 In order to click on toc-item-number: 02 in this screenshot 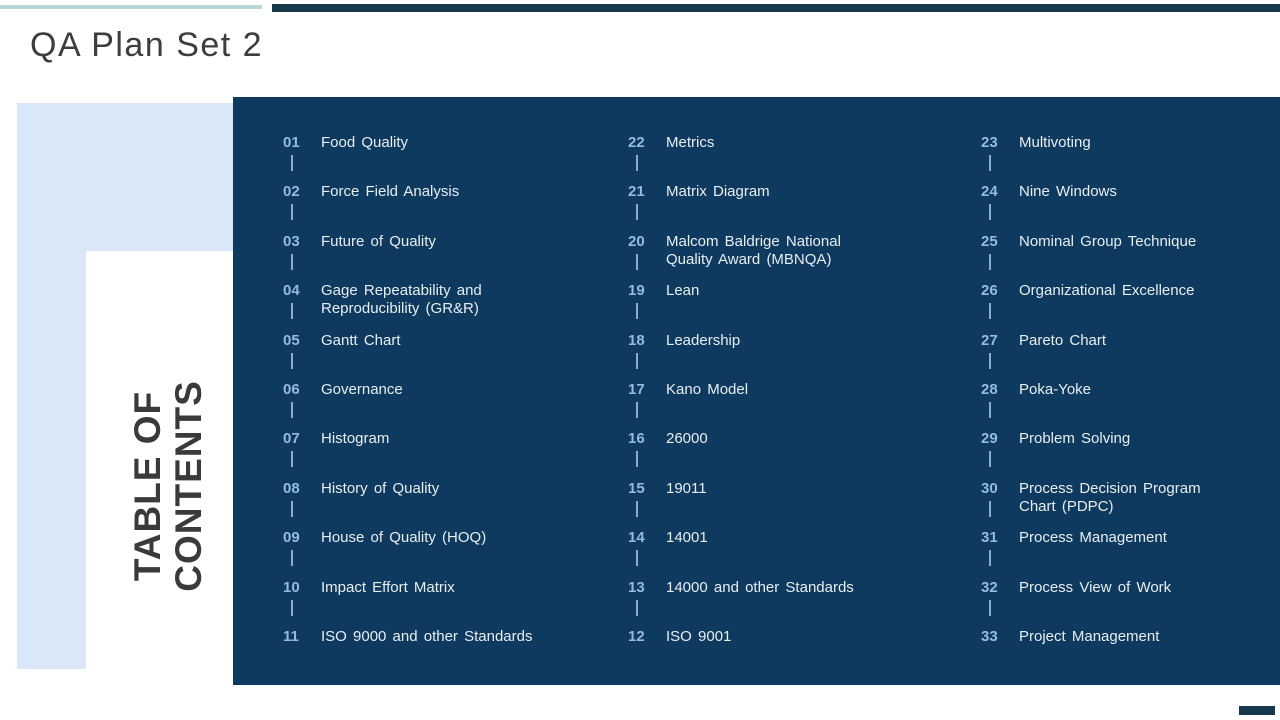, I will do `click(291, 192)`.